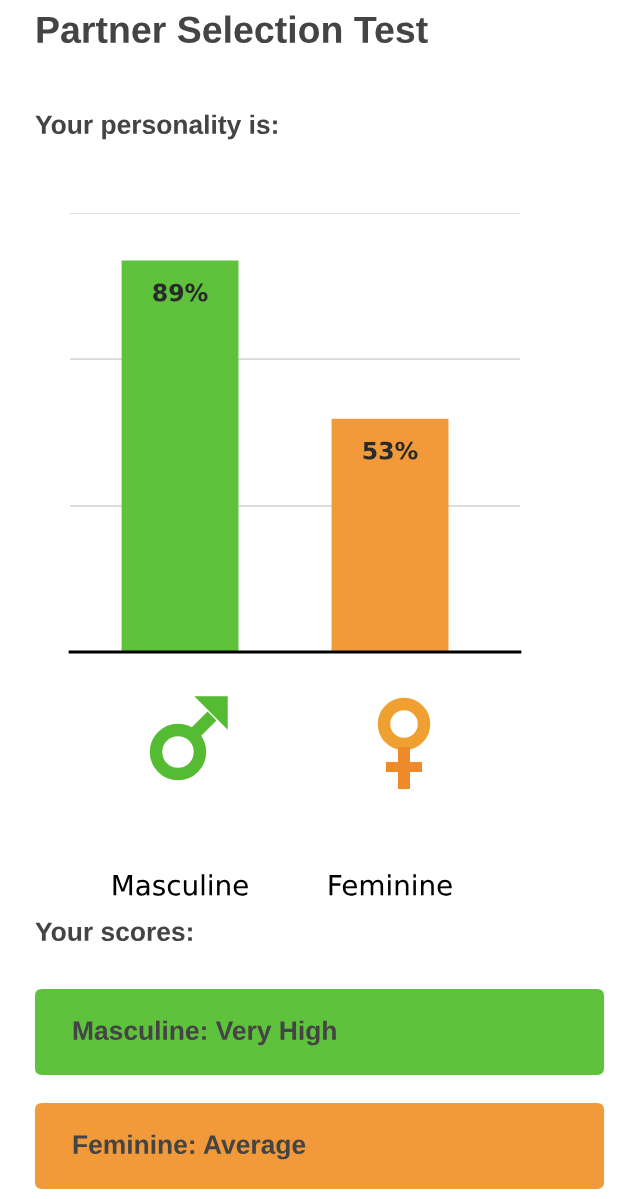 The width and height of the screenshot is (638, 1199). I want to click on text: Masculine: Very High, so click(204, 1033).